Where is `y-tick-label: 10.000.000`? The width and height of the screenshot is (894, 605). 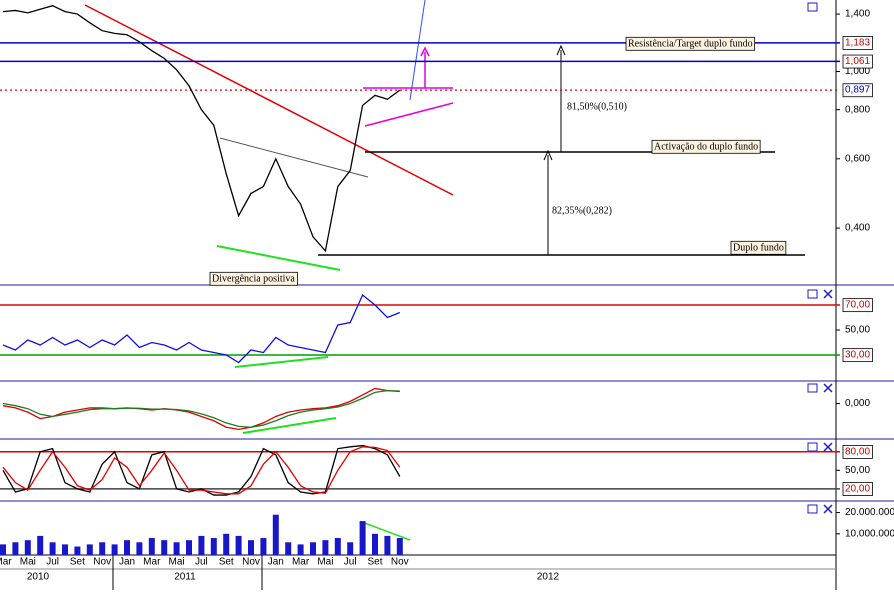
y-tick-label: 10.000.000 is located at coordinates (869, 533).